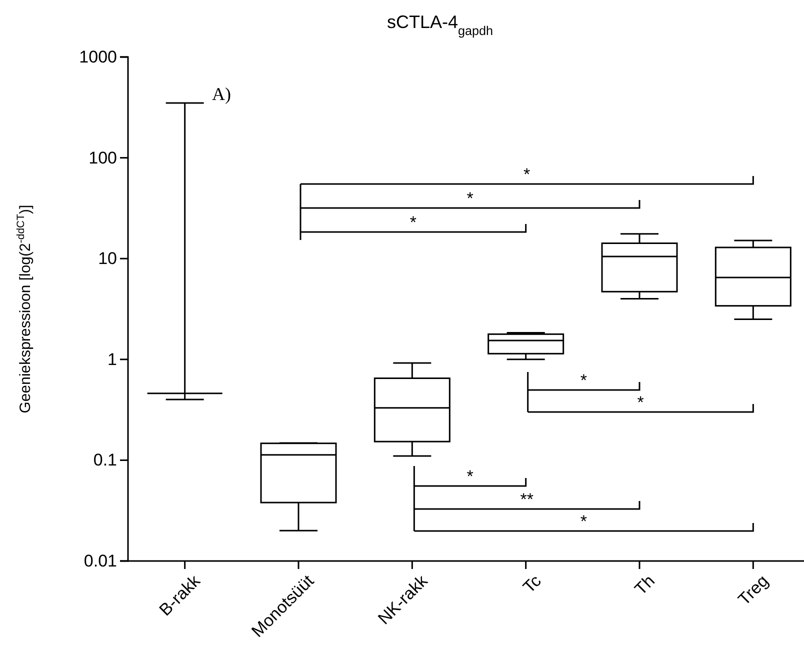 The width and height of the screenshot is (804, 662). What do you see at coordinates (440, 25) in the screenshot?
I see `chart-title: sCTLA-4$_{gapdh}$` at bounding box center [440, 25].